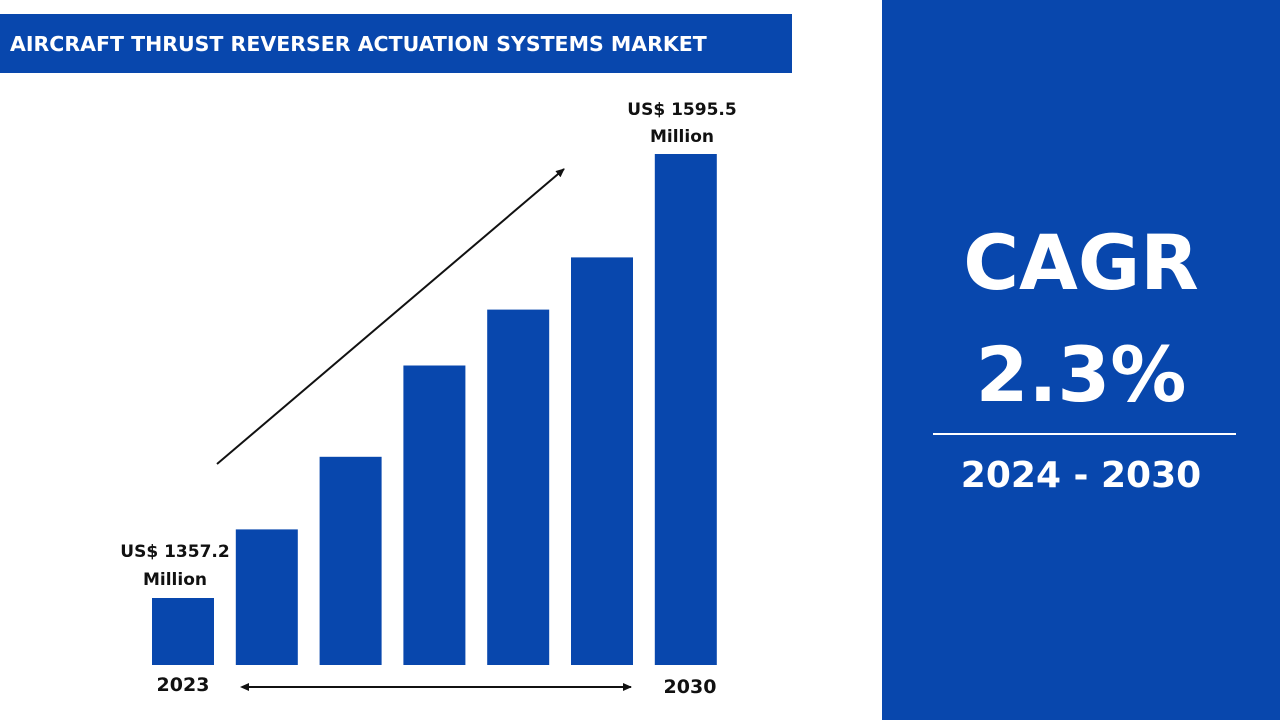 The image size is (1280, 720). Describe the element at coordinates (174, 552) in the screenshot. I see `first-value-label-line1: US$ 1357.2` at that location.